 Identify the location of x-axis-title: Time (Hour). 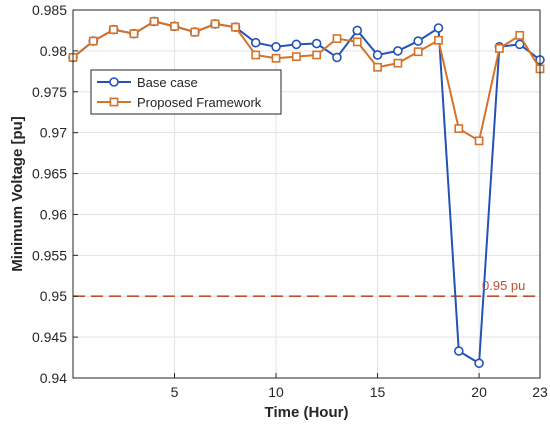
(307, 412).